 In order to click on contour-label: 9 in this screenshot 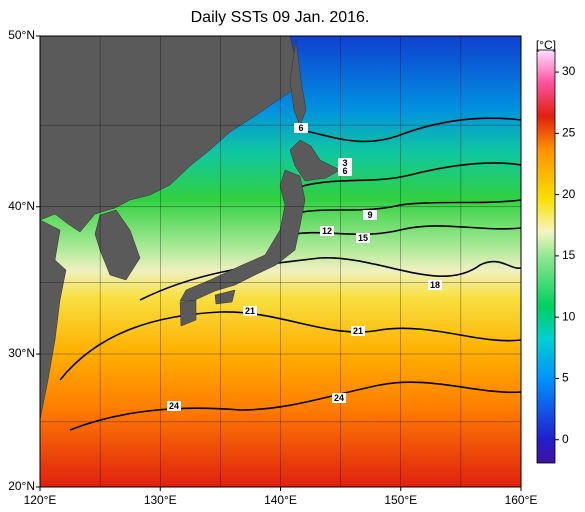, I will do `click(369, 215)`.